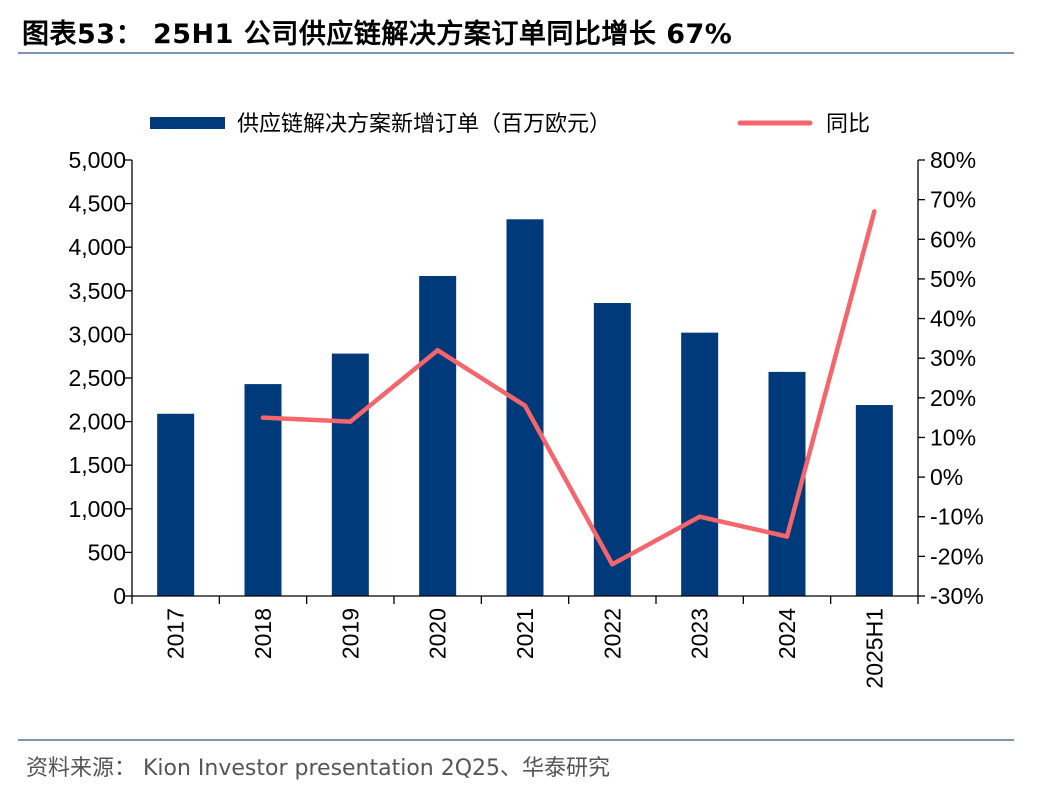  I want to click on y-right-tick-label: 40%, so click(953, 319).